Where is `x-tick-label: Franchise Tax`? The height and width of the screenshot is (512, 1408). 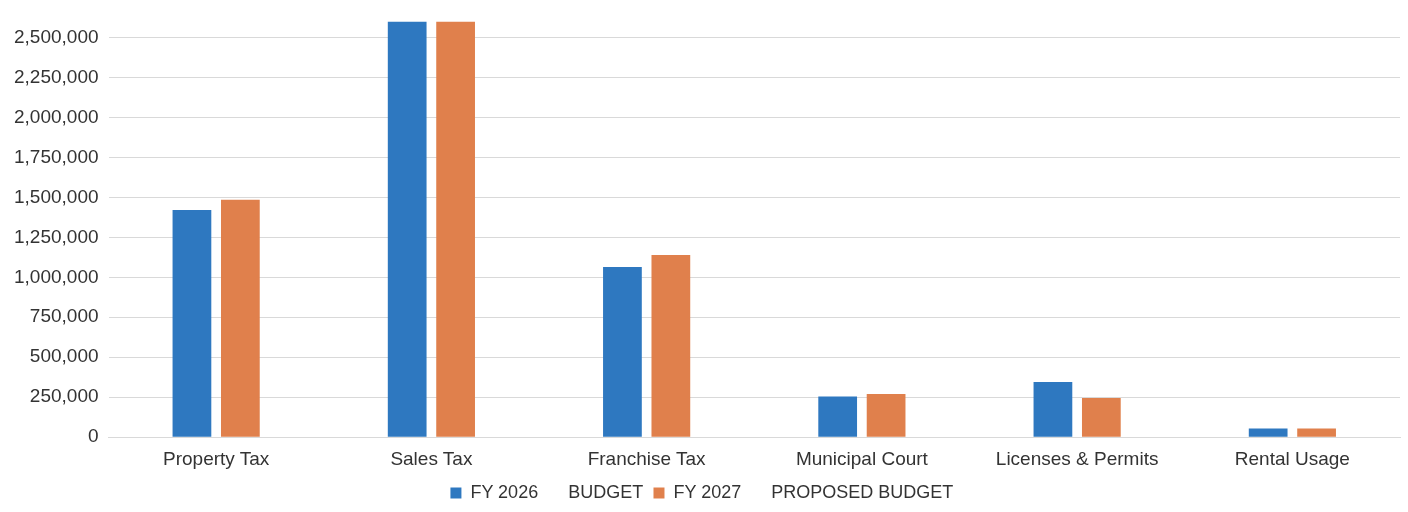
x-tick-label: Franchise Tax is located at coordinates (647, 458).